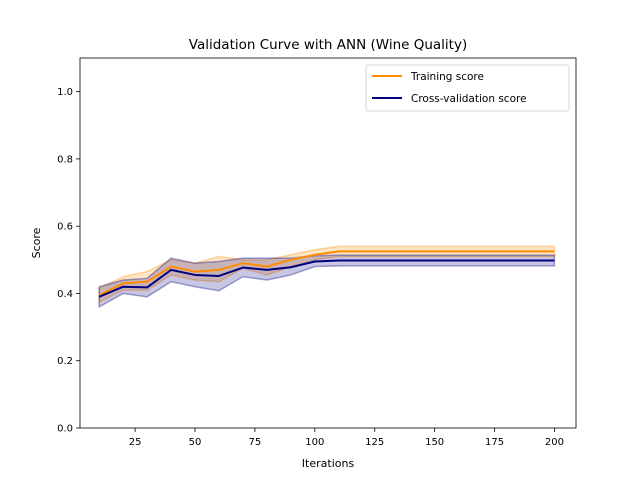  What do you see at coordinates (65, 361) in the screenshot?
I see `y-tick-label: 0.2` at bounding box center [65, 361].